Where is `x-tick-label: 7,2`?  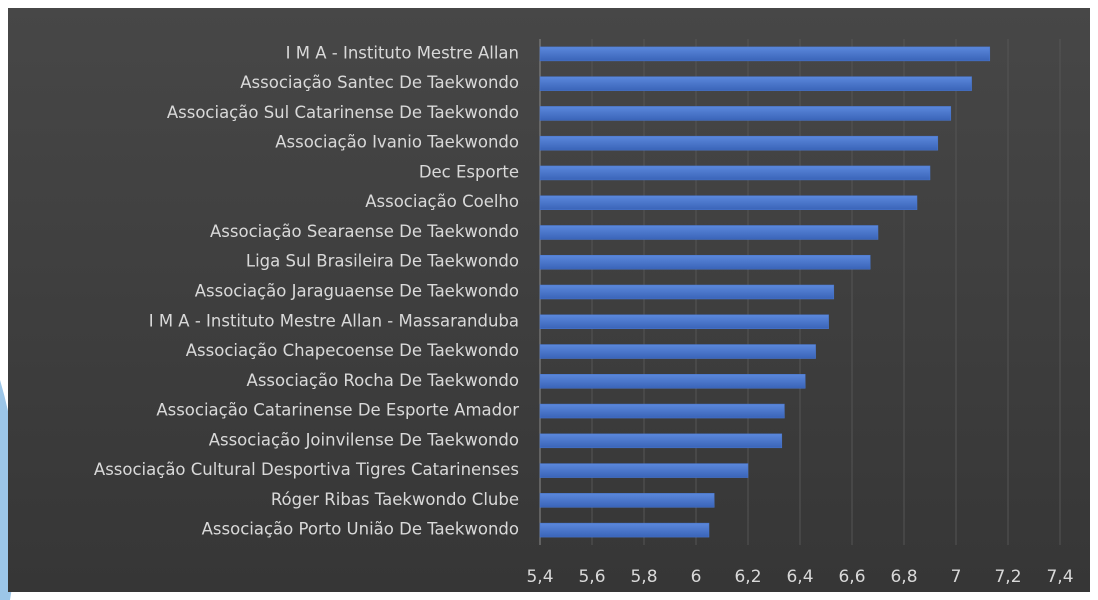
x-tick-label: 7,2 is located at coordinates (1007, 577).